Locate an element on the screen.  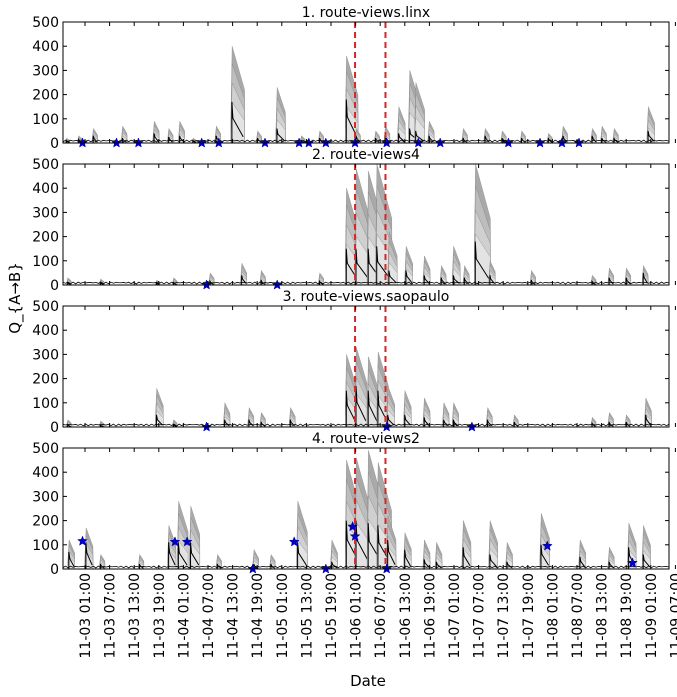
x-tick-label-7: 11-04 19:00 is located at coordinates (258, 615).